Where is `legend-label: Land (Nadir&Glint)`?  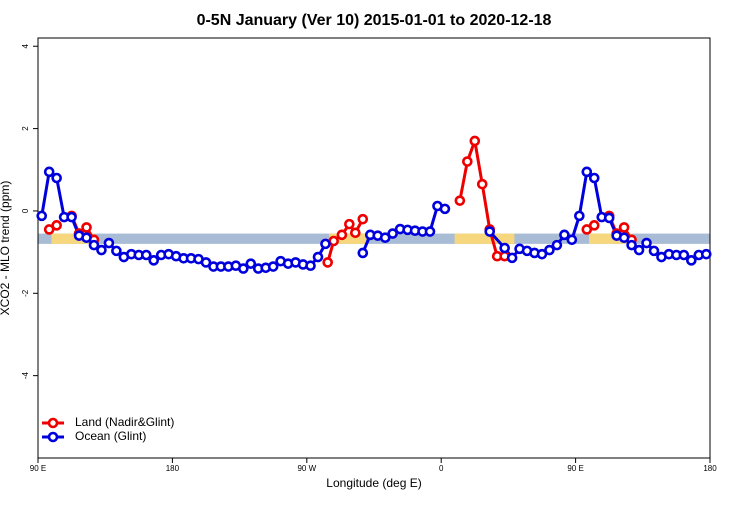
legend-label: Land (Nadir&Glint) is located at coordinates (124, 422).